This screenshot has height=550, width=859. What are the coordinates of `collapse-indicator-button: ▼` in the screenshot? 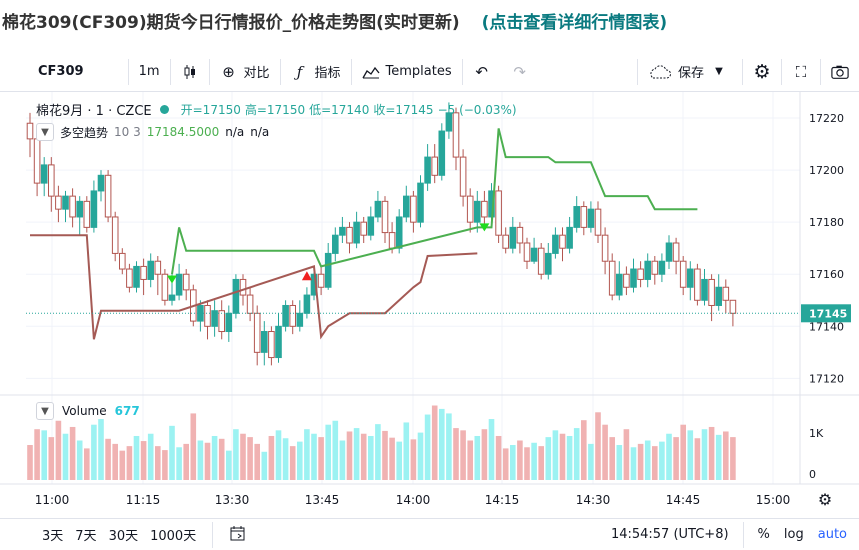 It's located at (45, 132).